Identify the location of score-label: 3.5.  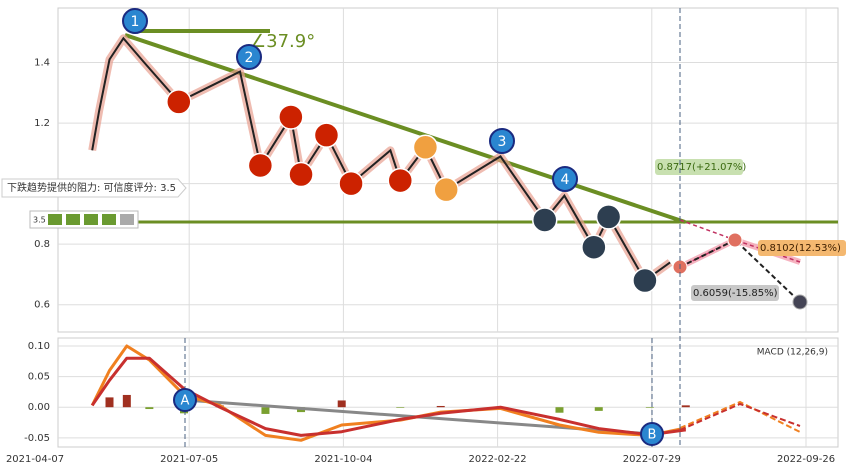
(39, 220).